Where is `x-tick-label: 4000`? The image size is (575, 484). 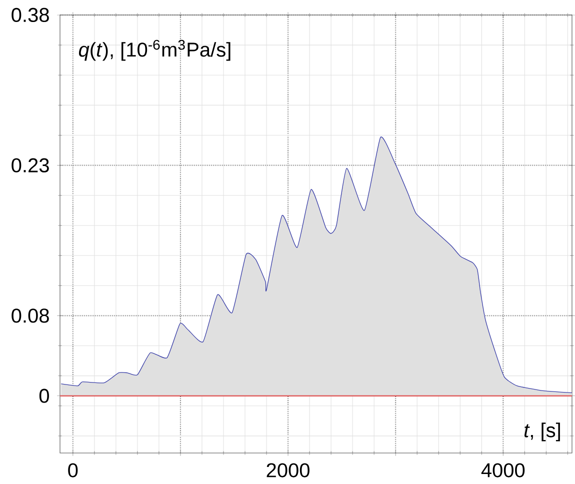 x-tick-label: 4000 is located at coordinates (503, 470).